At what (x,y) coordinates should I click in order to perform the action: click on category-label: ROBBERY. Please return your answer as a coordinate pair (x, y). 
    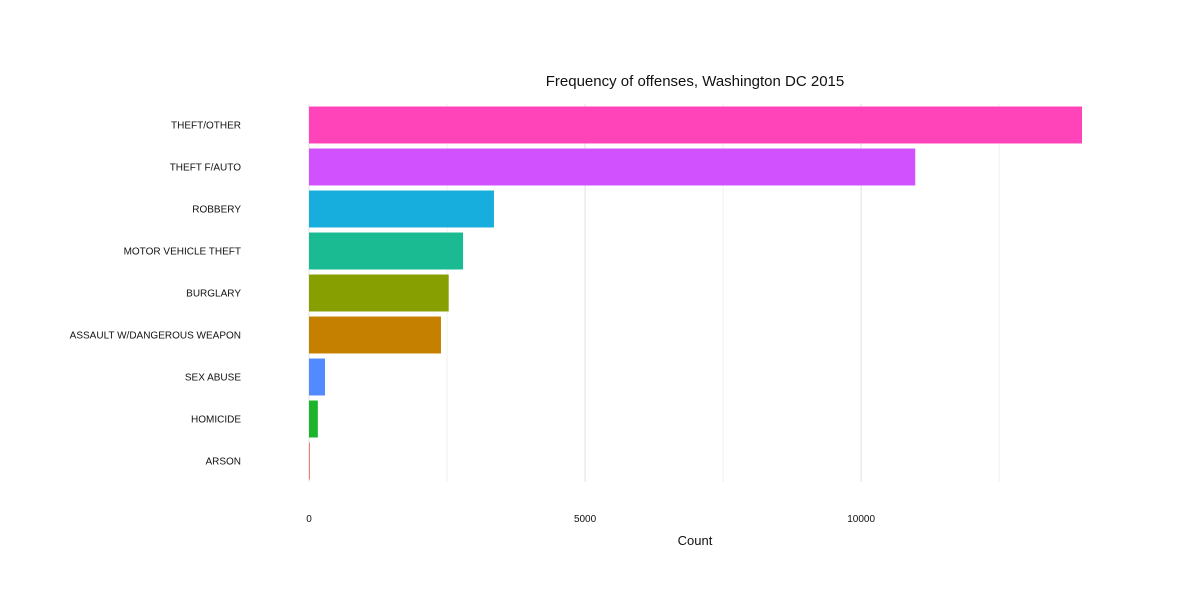
    Looking at the image, I should click on (216, 210).